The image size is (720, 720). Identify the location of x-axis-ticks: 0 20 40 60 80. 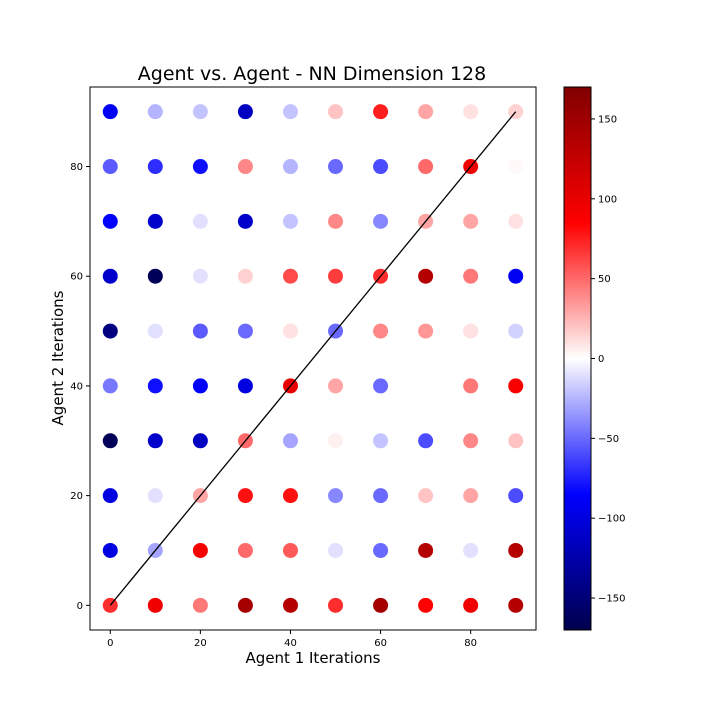
(292, 639).